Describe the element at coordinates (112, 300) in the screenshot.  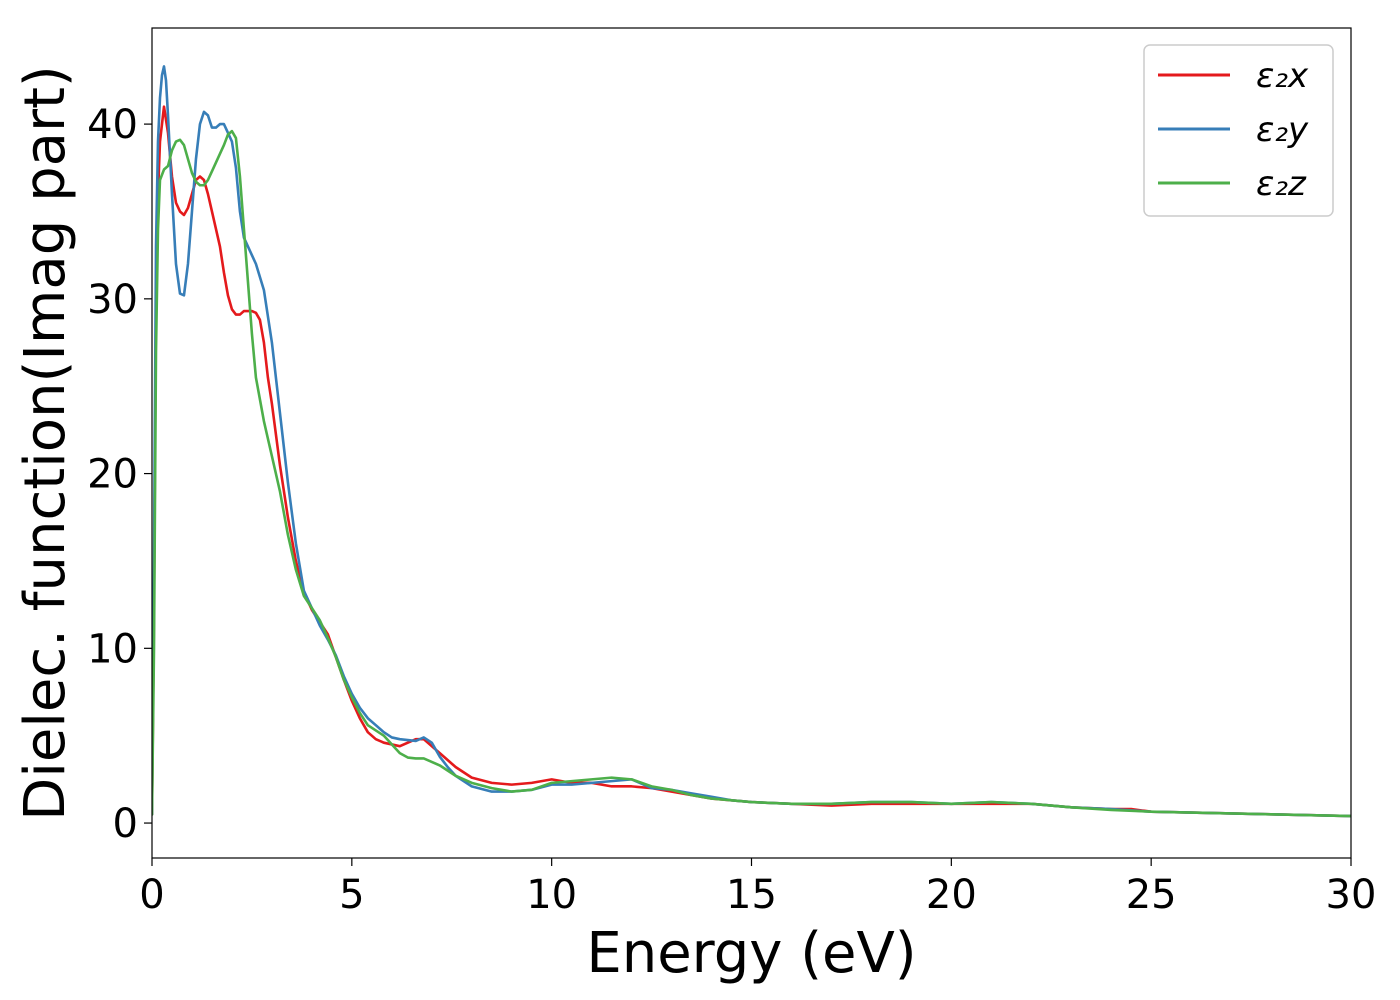
I see `y-tick-label: 30` at that location.